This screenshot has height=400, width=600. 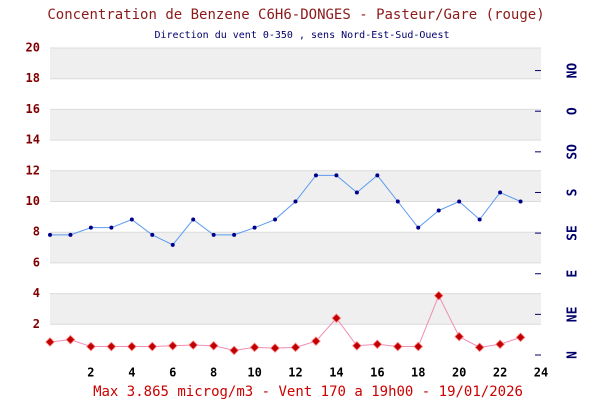 What do you see at coordinates (36, 324) in the screenshot?
I see `y-tick-label: 2` at bounding box center [36, 324].